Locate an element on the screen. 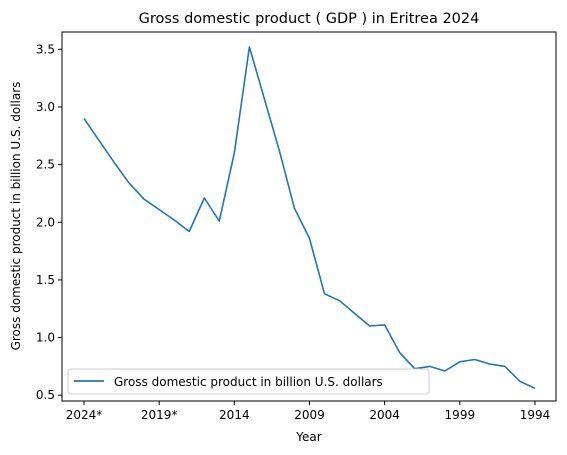 This screenshot has width=567, height=455. x-axis: 2024* 2019* 2014 2009 2004 1999 1994 is located at coordinates (308, 411).